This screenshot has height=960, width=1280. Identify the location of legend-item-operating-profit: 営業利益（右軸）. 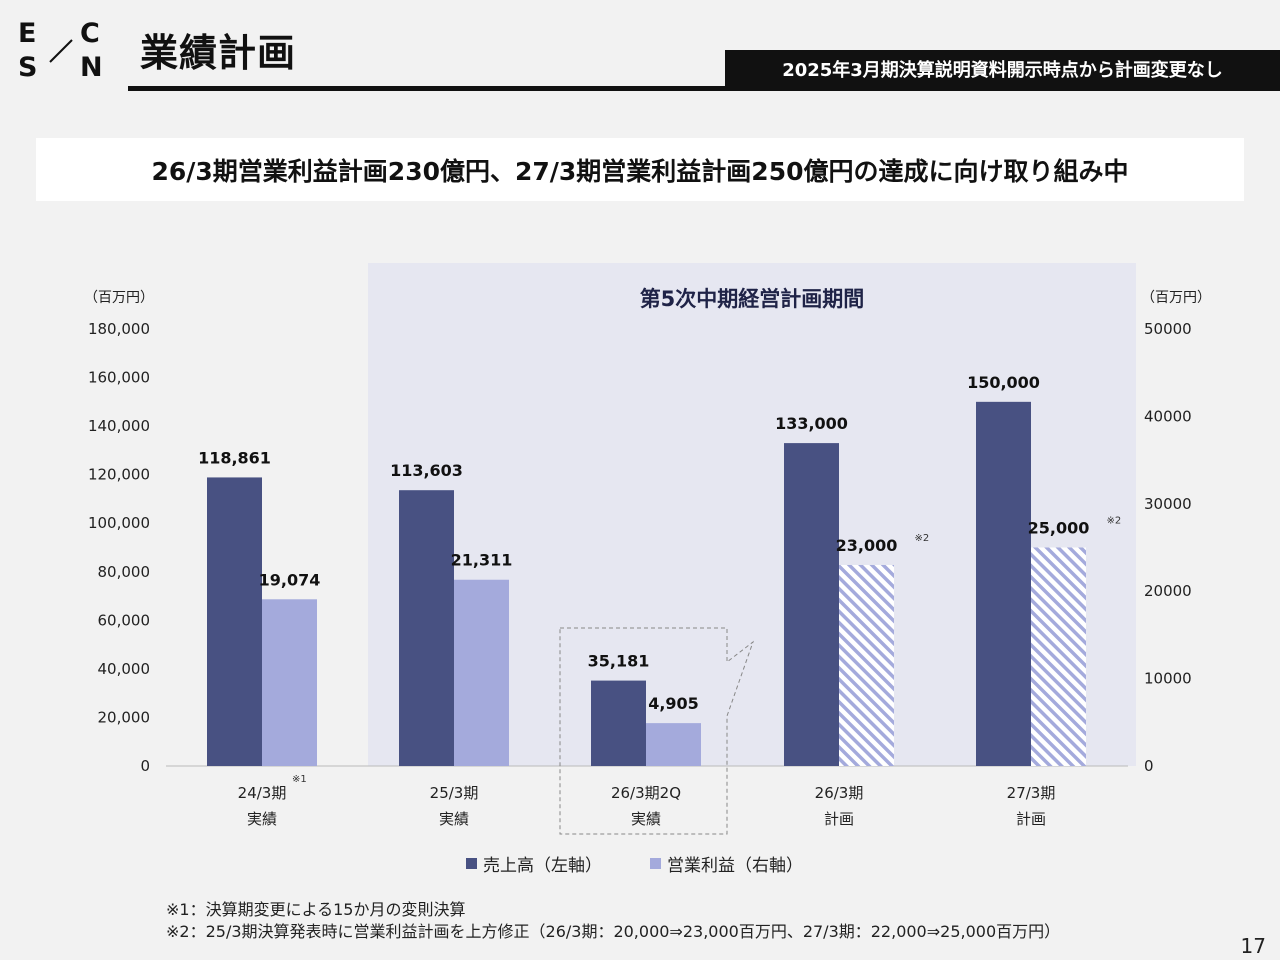
(726, 863).